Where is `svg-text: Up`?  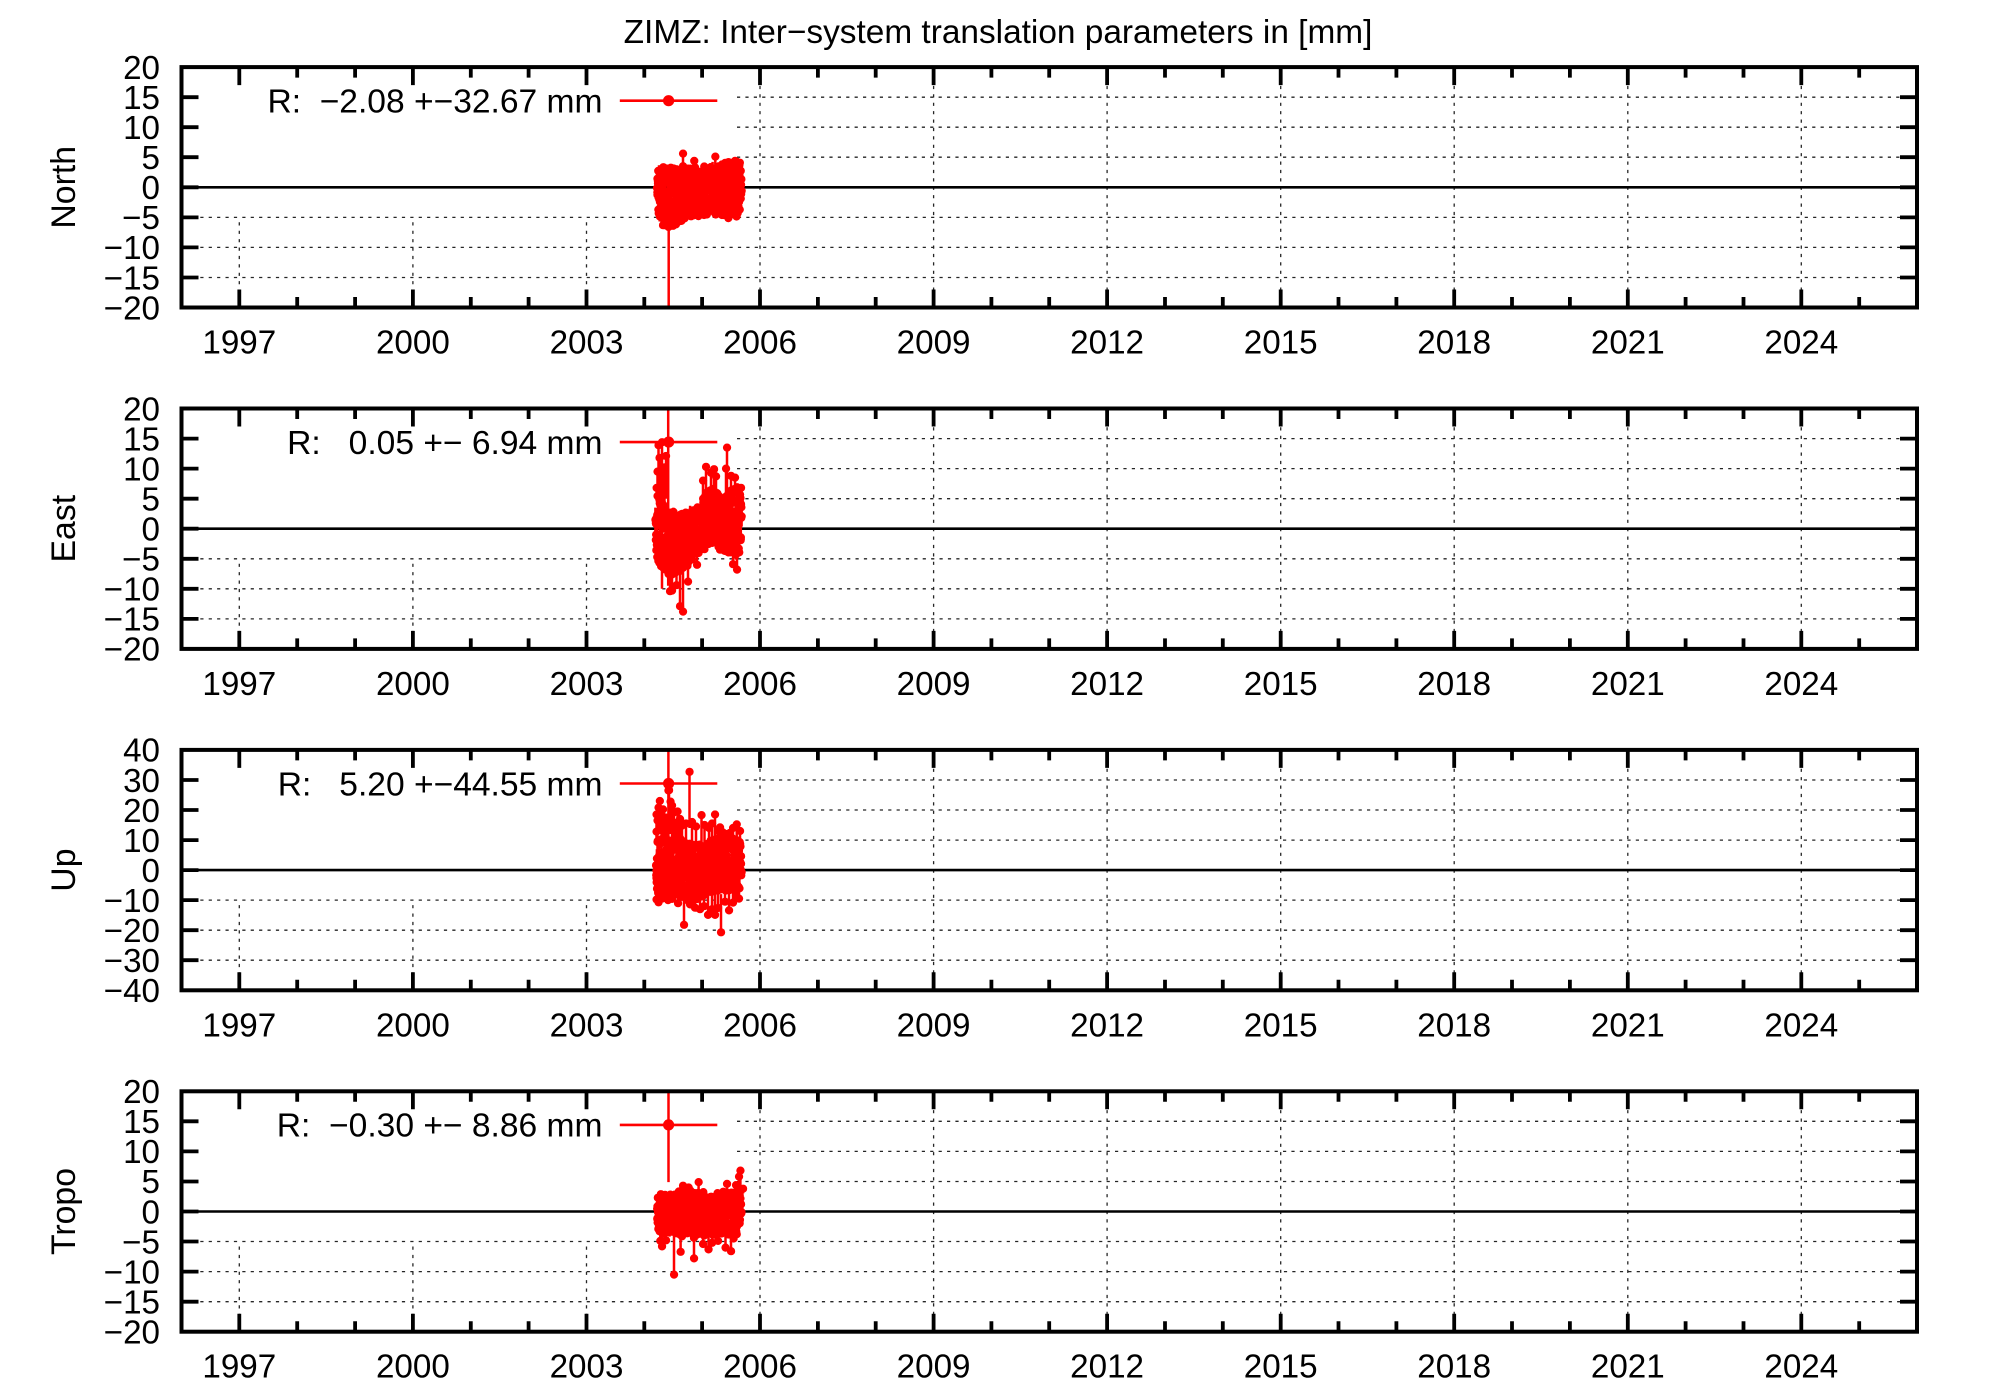
svg-text: Up is located at coordinates (64, 869).